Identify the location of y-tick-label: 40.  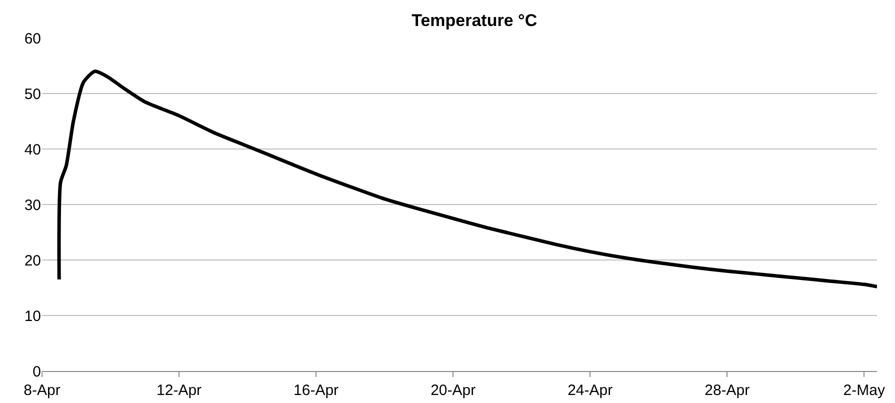
(32, 149).